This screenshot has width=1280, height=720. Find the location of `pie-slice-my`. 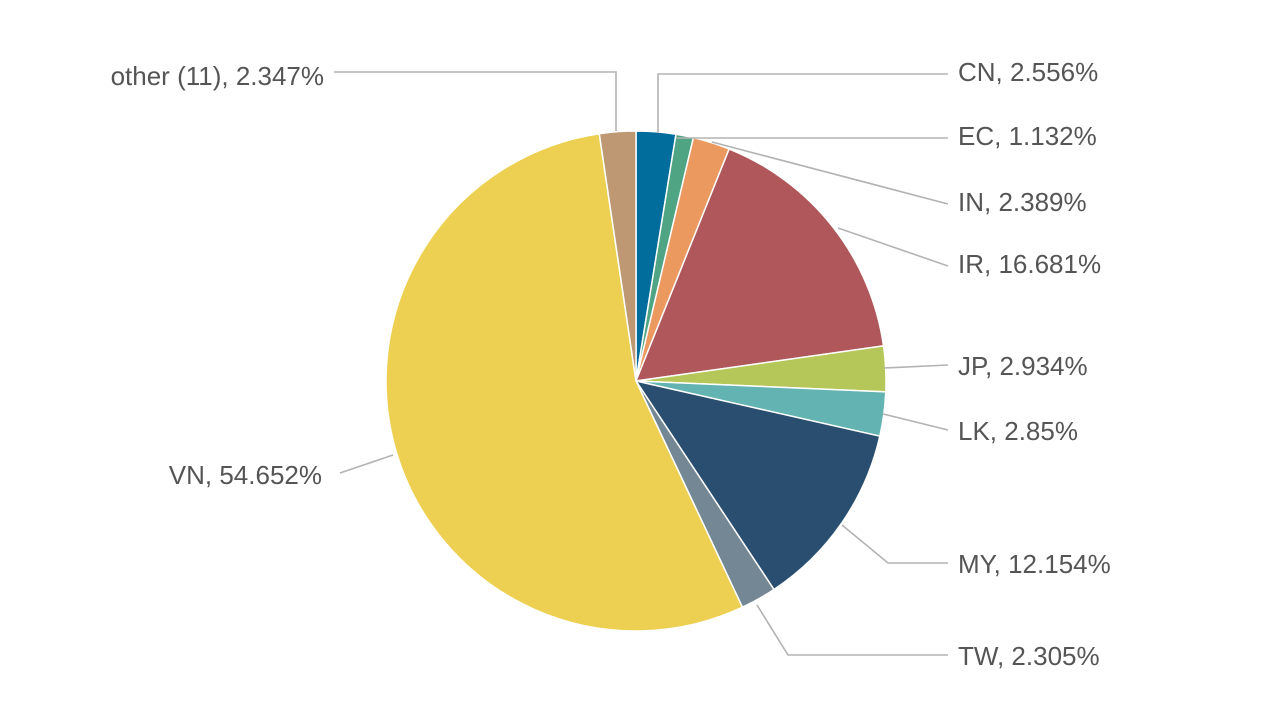

pie-slice-my is located at coordinates (757, 485).